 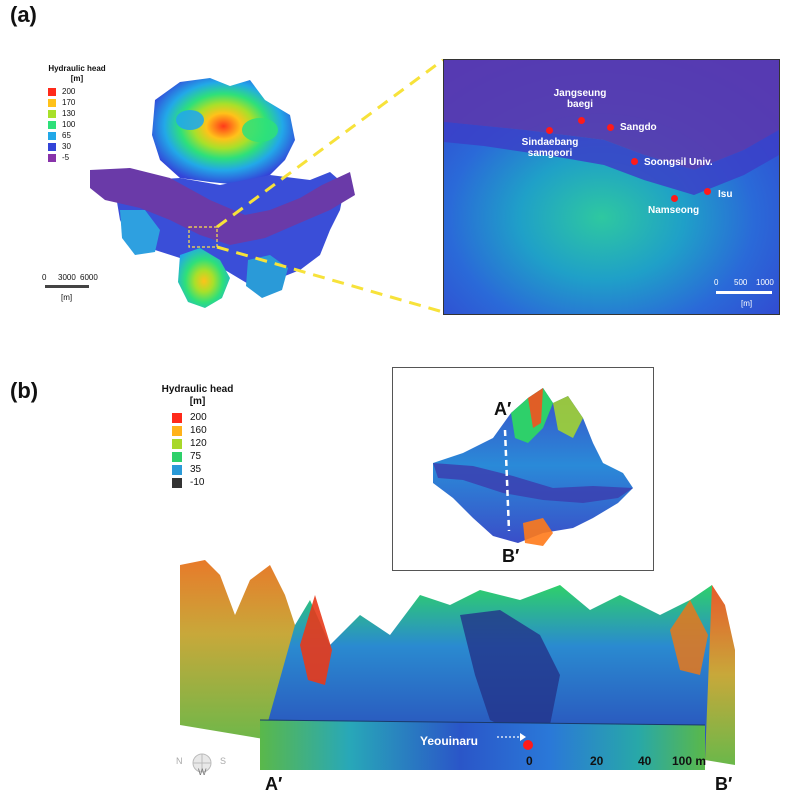 I want to click on legend-b-row: -10, so click(x=208, y=482).